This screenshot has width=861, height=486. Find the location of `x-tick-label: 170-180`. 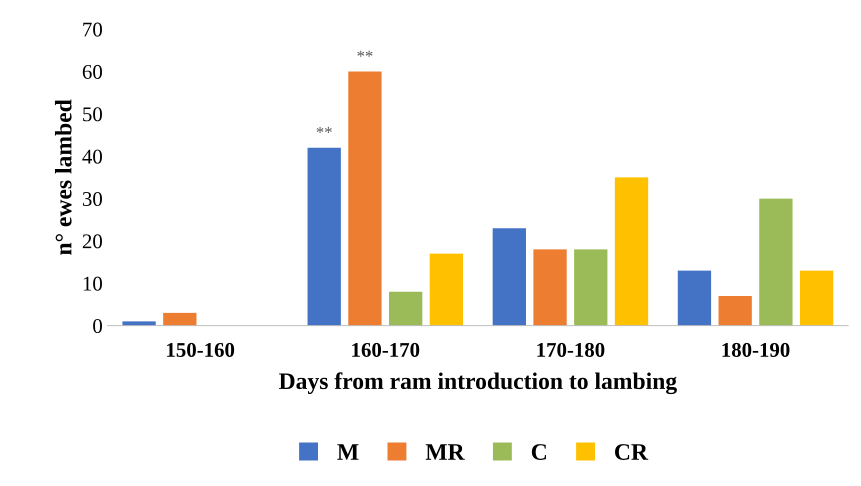

x-tick-label: 170-180 is located at coordinates (570, 349).